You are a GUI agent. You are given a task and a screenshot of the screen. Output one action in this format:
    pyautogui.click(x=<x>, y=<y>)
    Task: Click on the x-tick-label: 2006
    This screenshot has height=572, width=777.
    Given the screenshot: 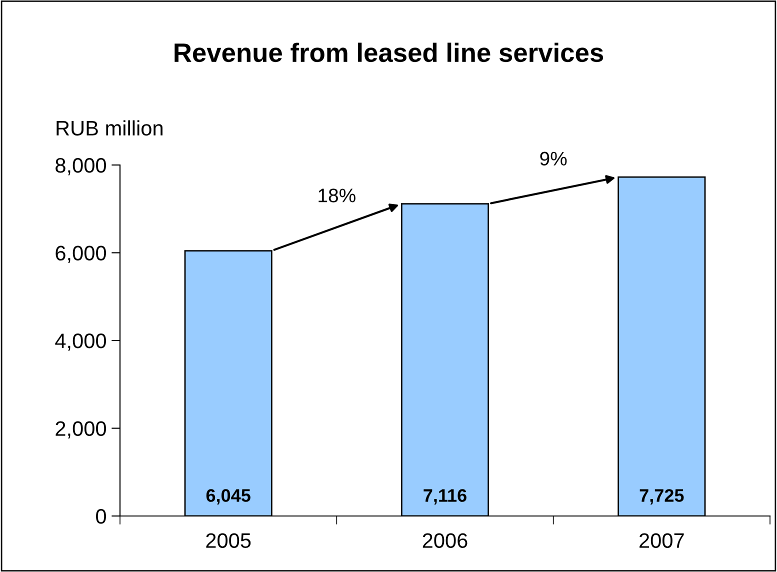 What is the action you would take?
    pyautogui.click(x=445, y=540)
    